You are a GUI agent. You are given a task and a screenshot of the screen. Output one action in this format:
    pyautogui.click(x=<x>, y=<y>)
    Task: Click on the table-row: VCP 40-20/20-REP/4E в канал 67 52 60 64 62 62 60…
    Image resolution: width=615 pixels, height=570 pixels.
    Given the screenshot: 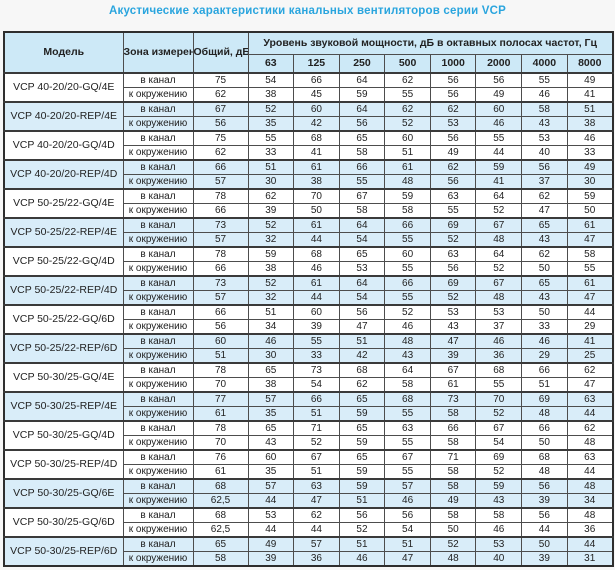 What is the action you would take?
    pyautogui.click(x=308, y=116)
    